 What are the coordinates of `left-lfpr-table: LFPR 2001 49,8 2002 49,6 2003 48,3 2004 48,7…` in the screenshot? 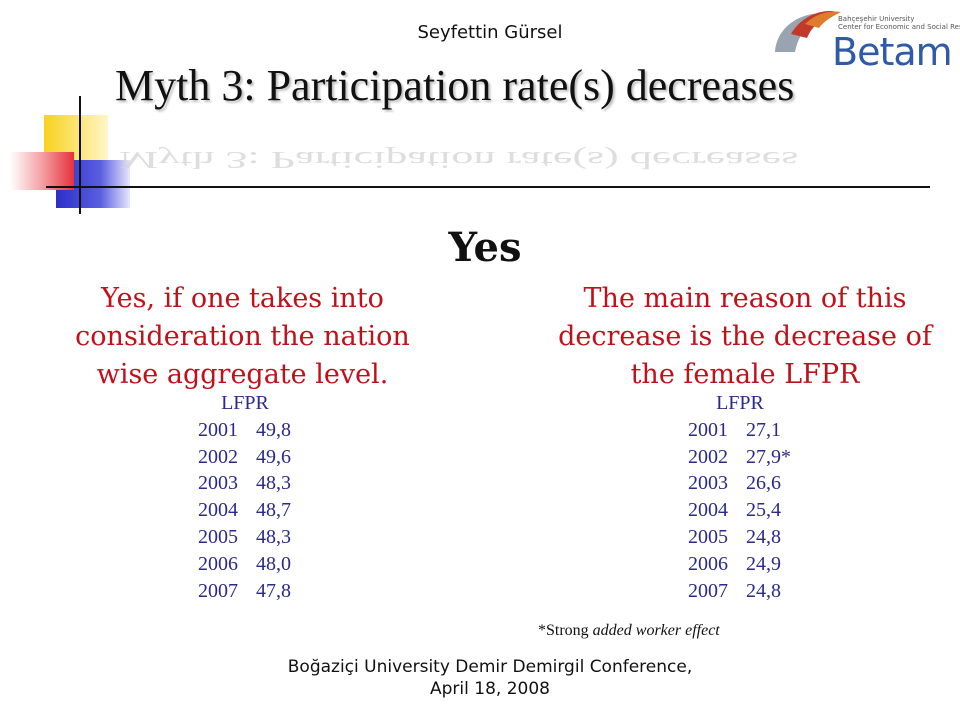 It's located at (245, 497).